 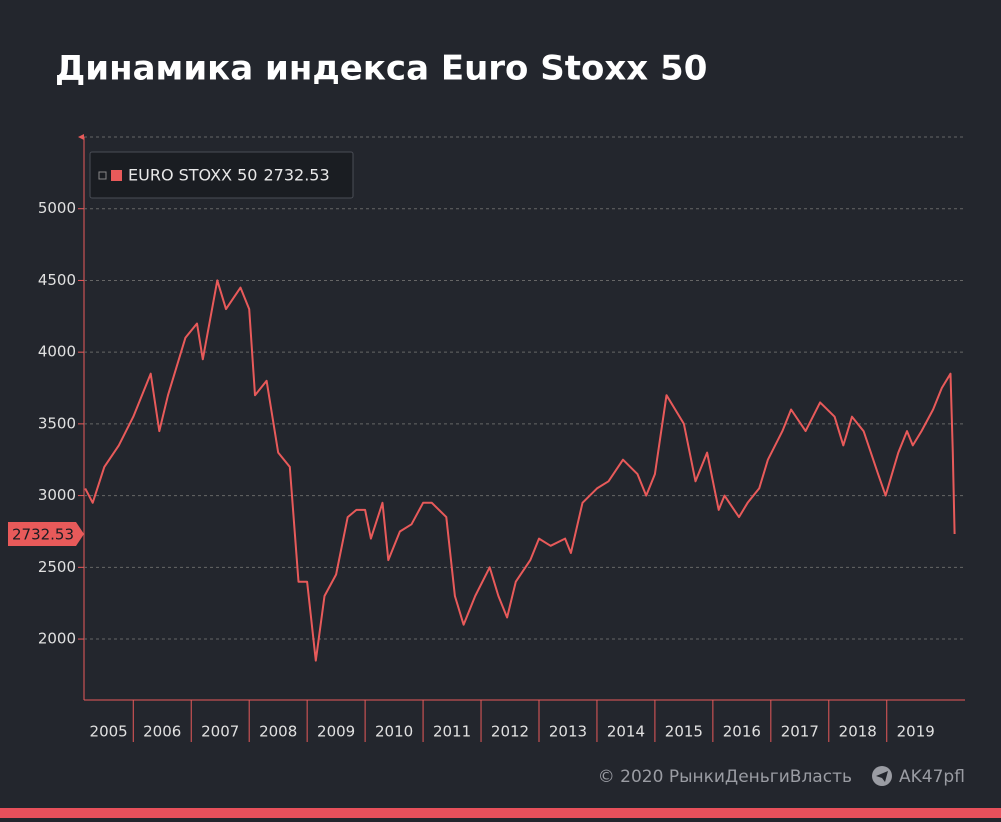 What do you see at coordinates (57, 423) in the screenshot?
I see `y-tick-label: 3500` at bounding box center [57, 423].